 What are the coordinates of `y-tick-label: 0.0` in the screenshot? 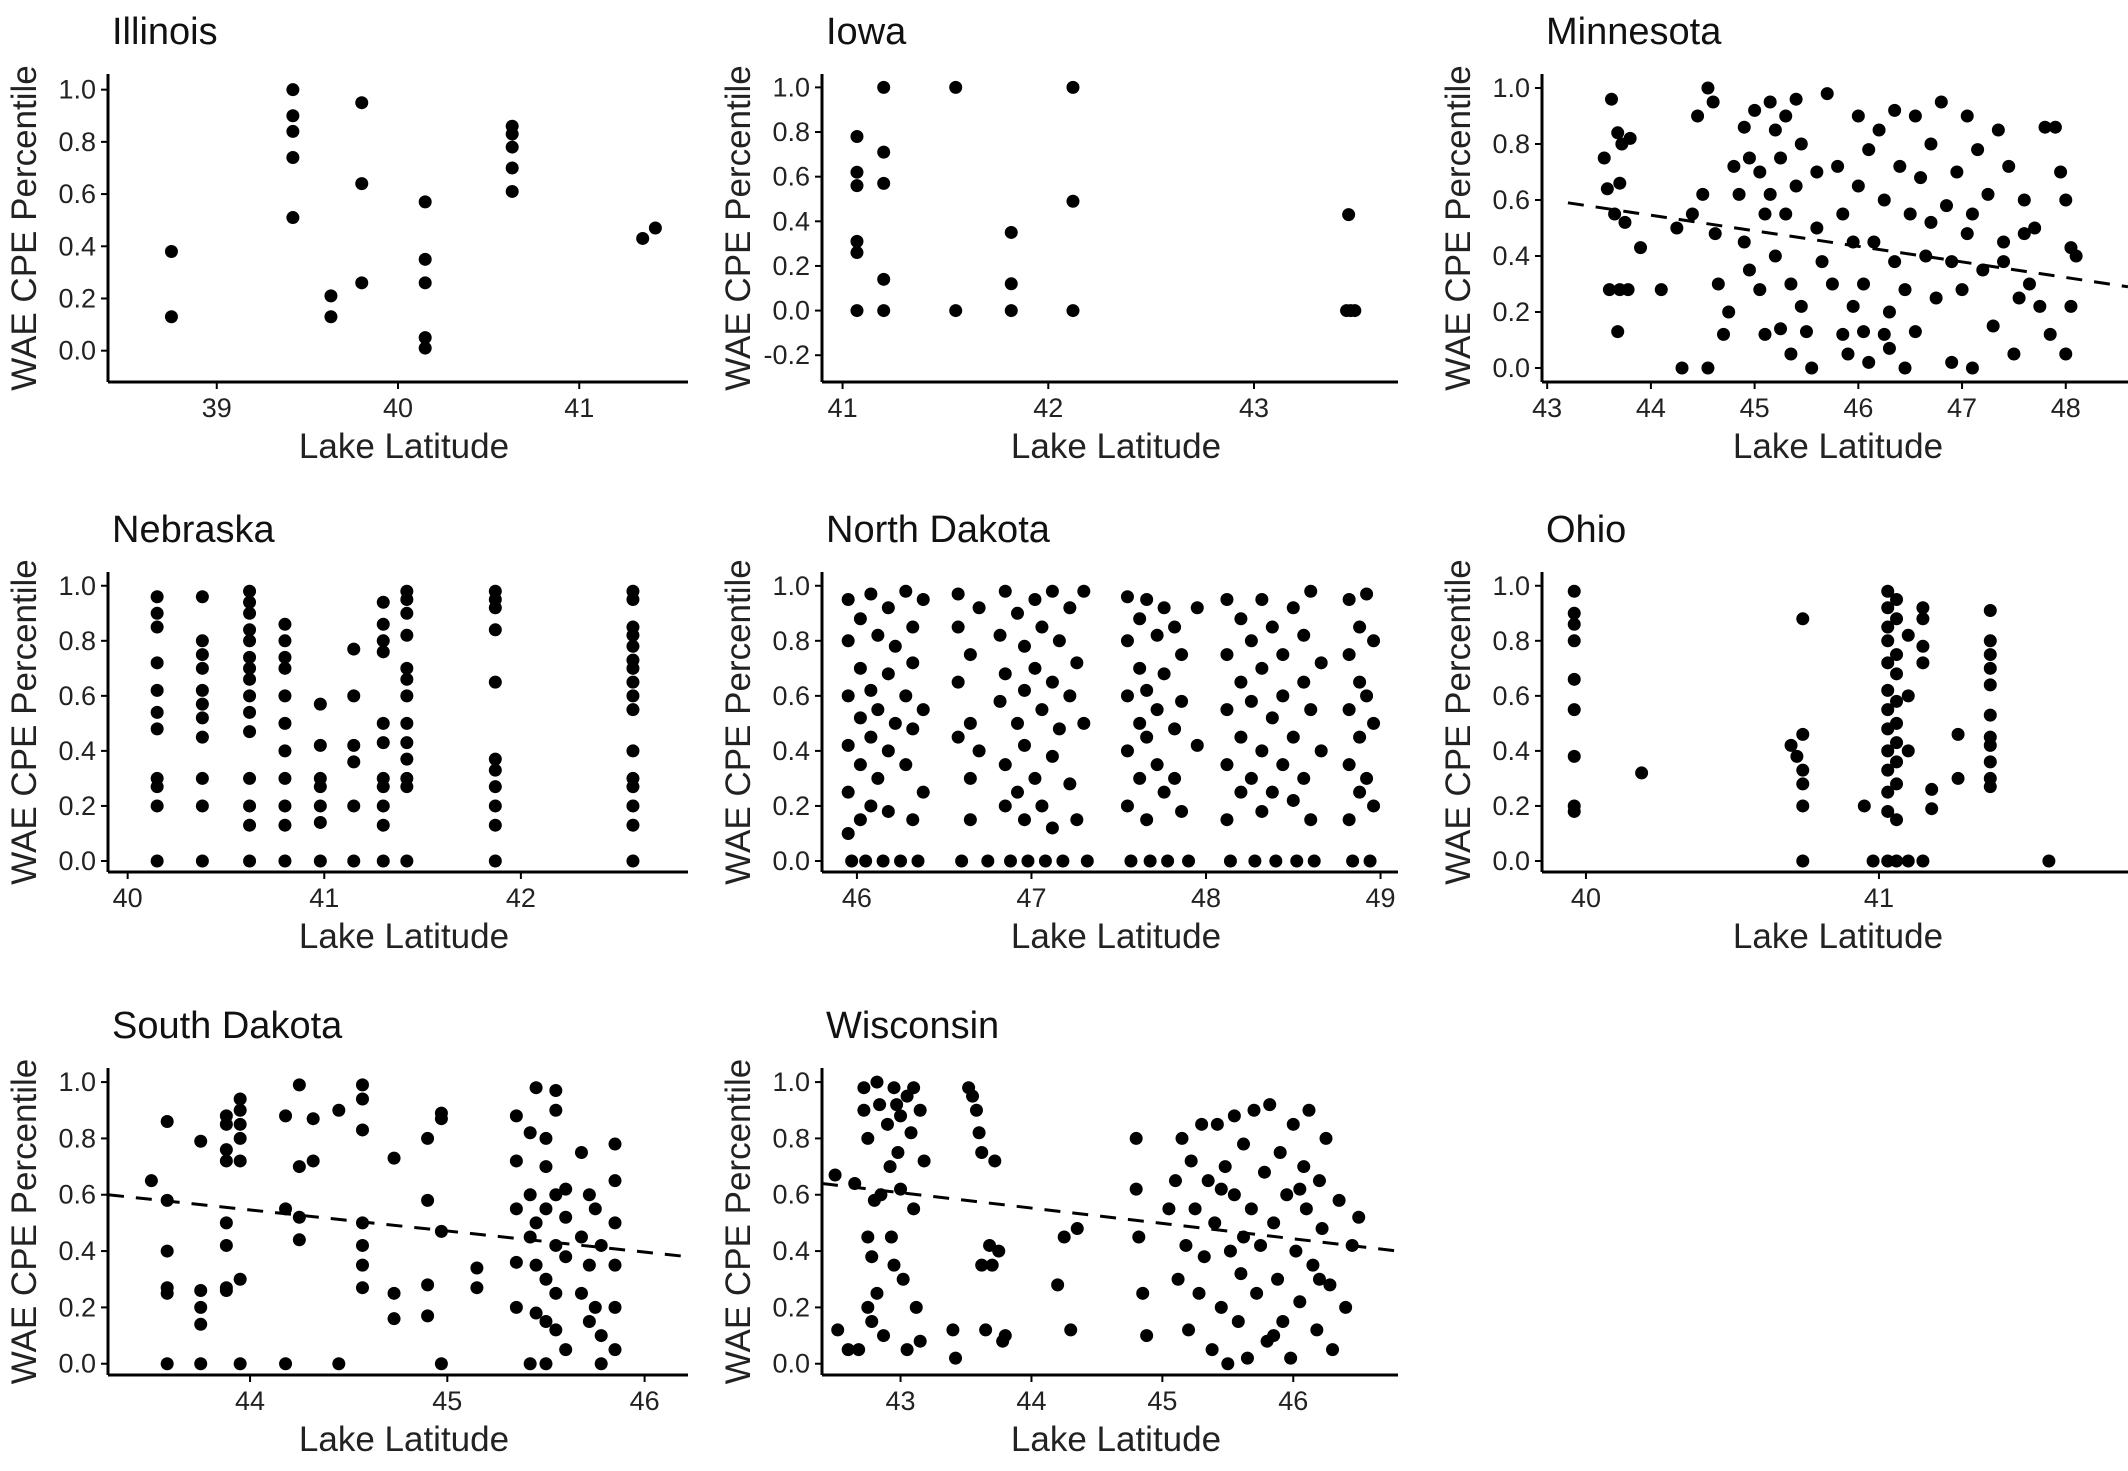 It's located at (77, 861).